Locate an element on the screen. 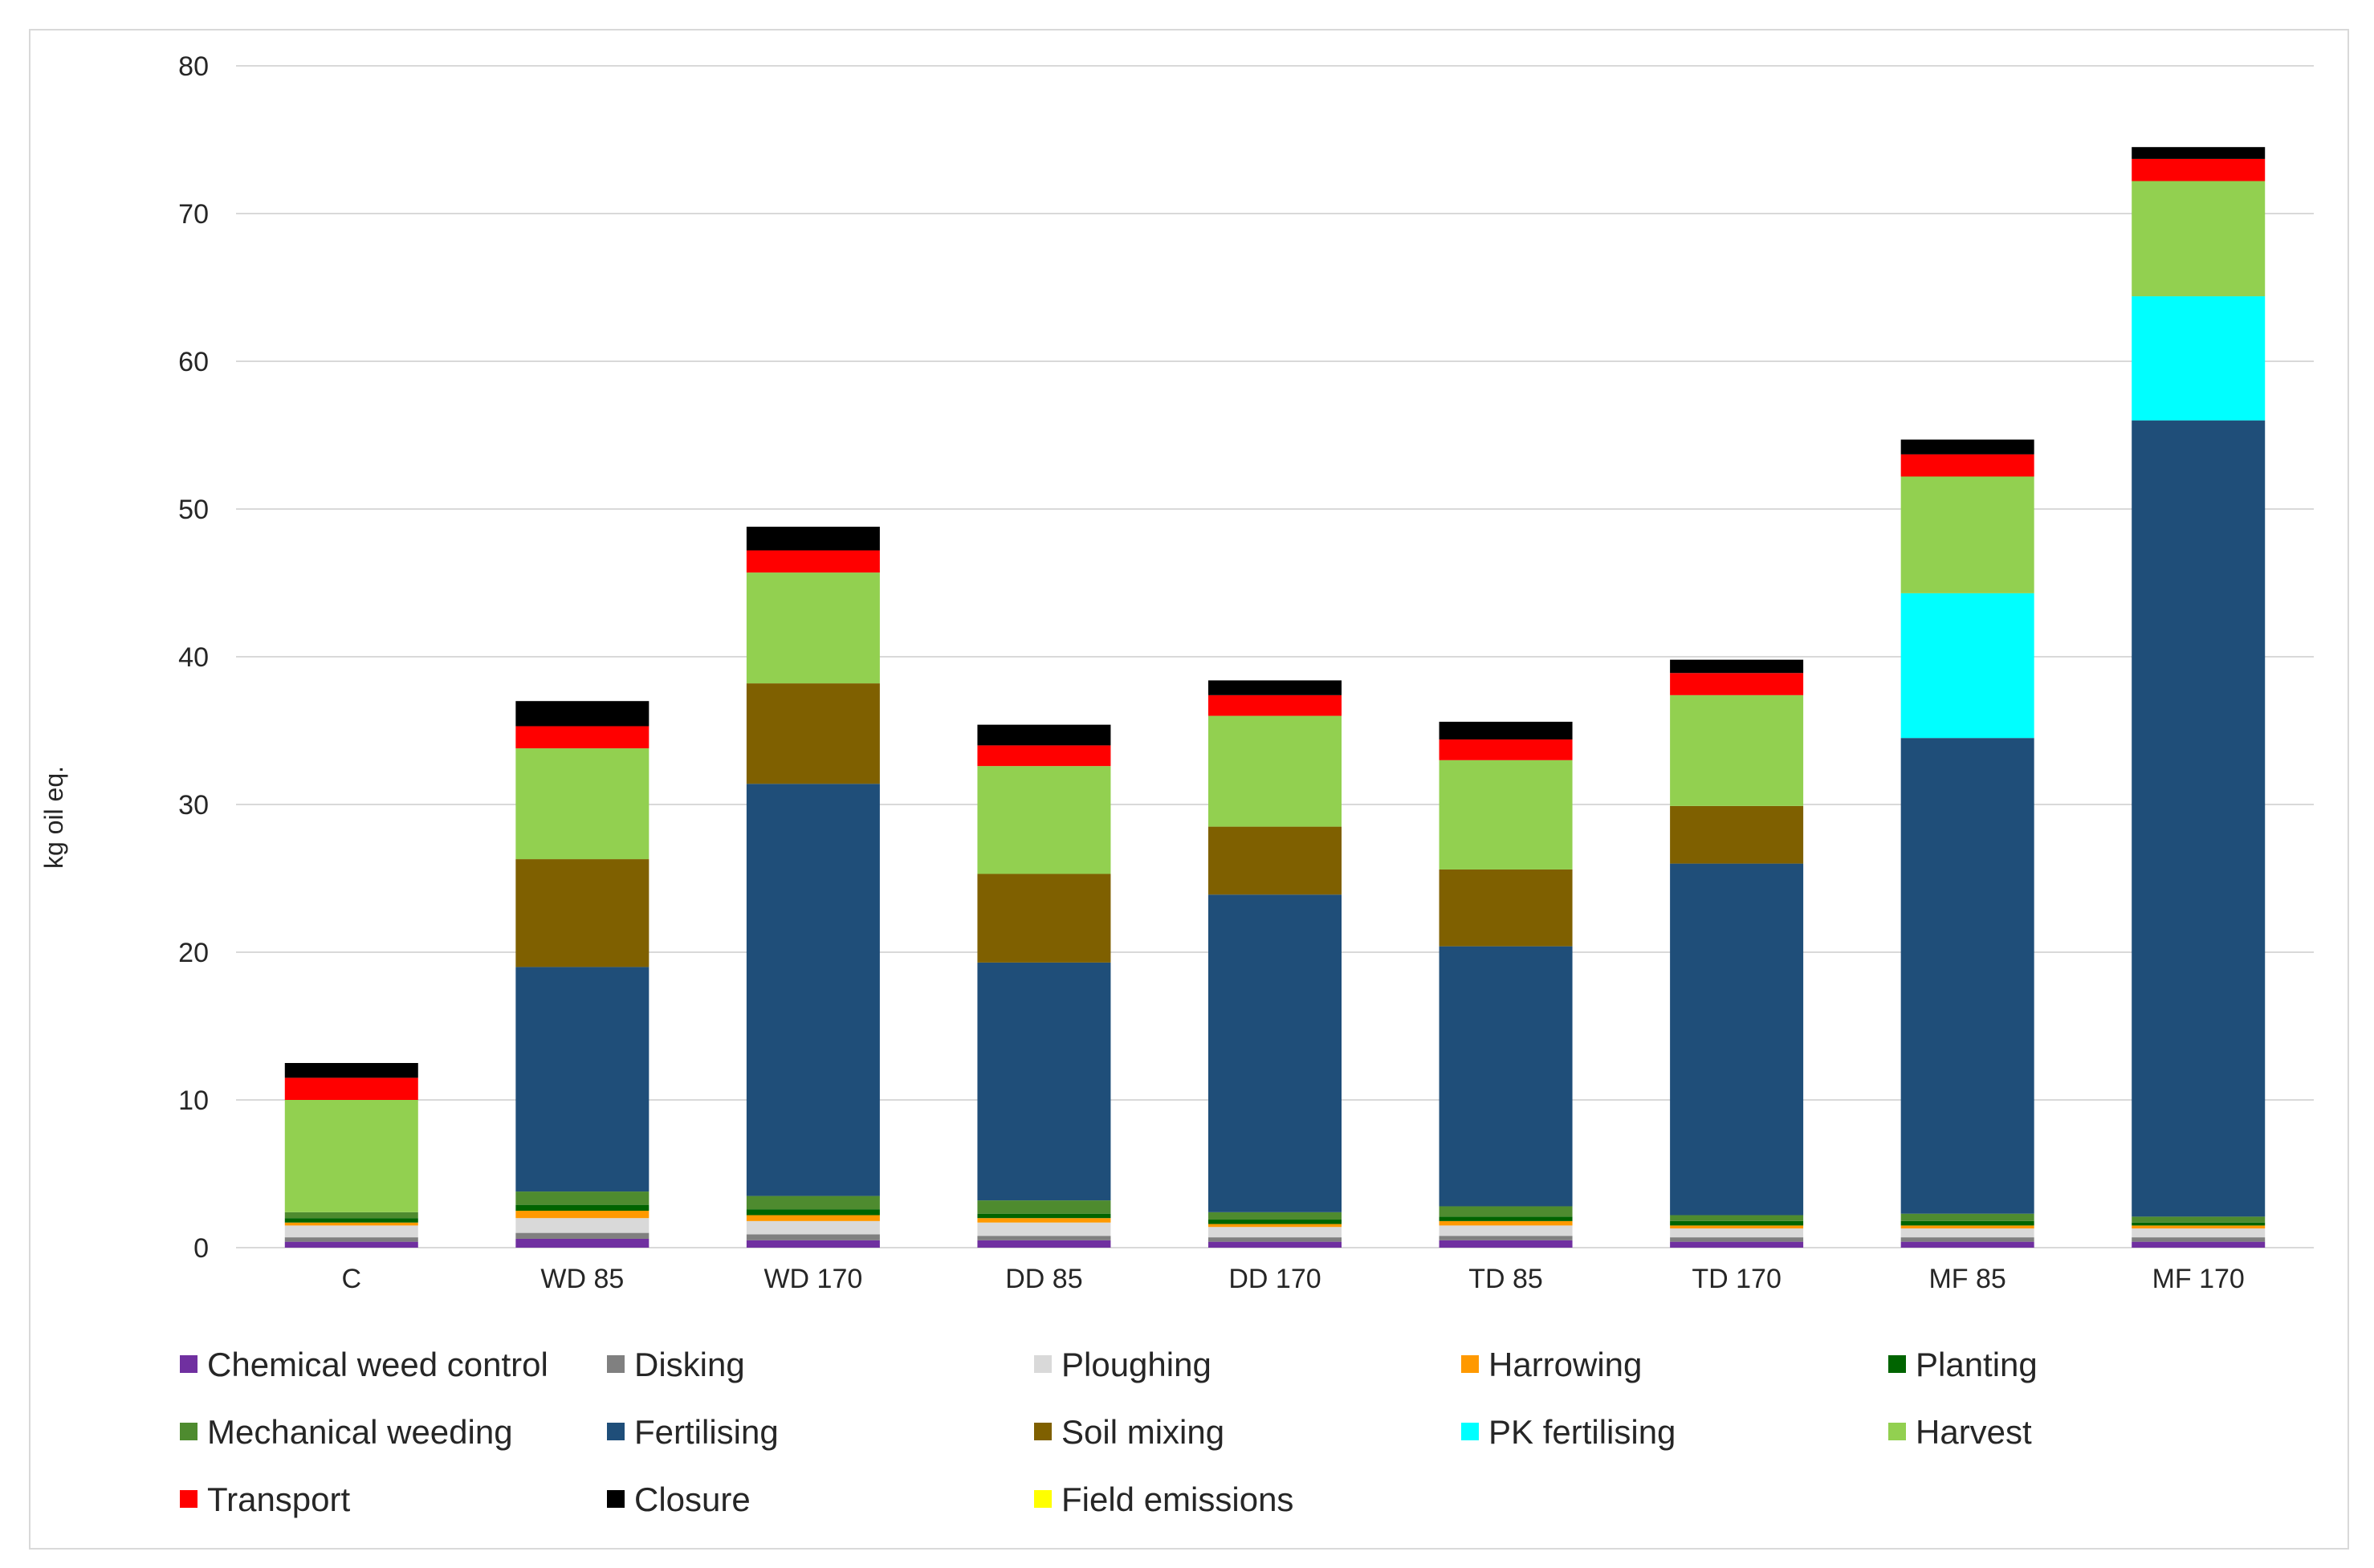 Image resolution: width=2374 pixels, height=1568 pixels. bar-stack-c is located at coordinates (351, 1155).